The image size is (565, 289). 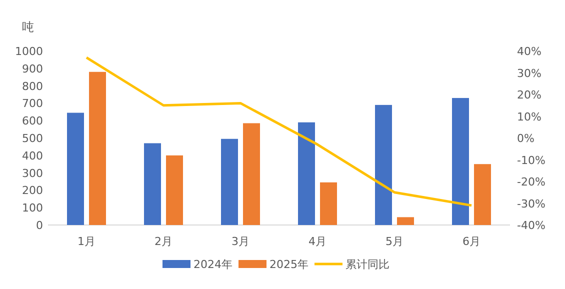 What do you see at coordinates (317, 241) in the screenshot?
I see `x-tick-label: 4月` at bounding box center [317, 241].